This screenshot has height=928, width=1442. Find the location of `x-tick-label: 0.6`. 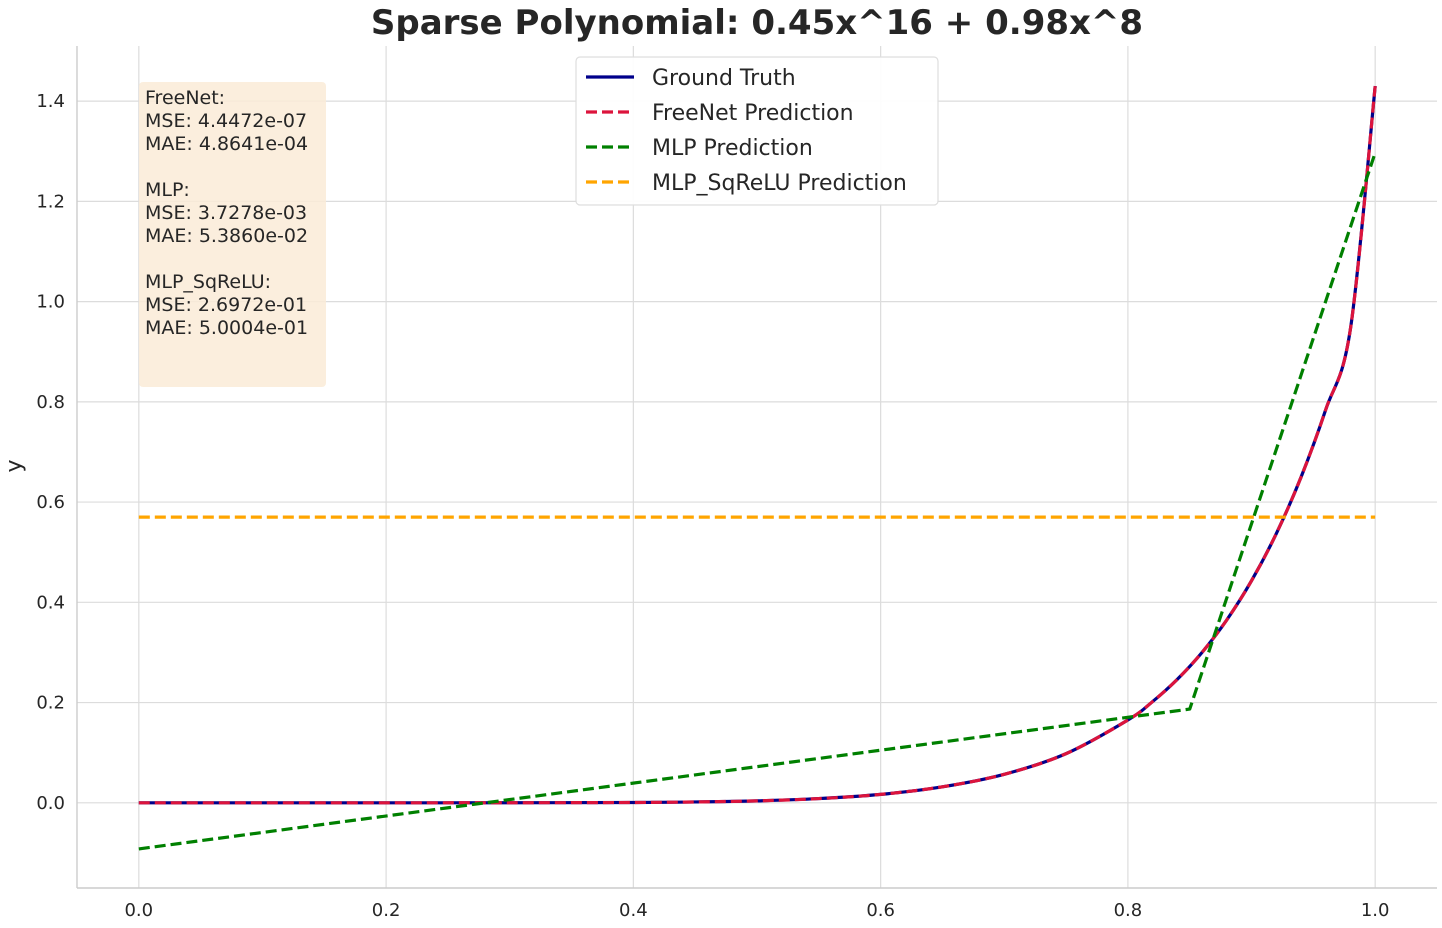

x-tick-label: 0.6 is located at coordinates (880, 910).